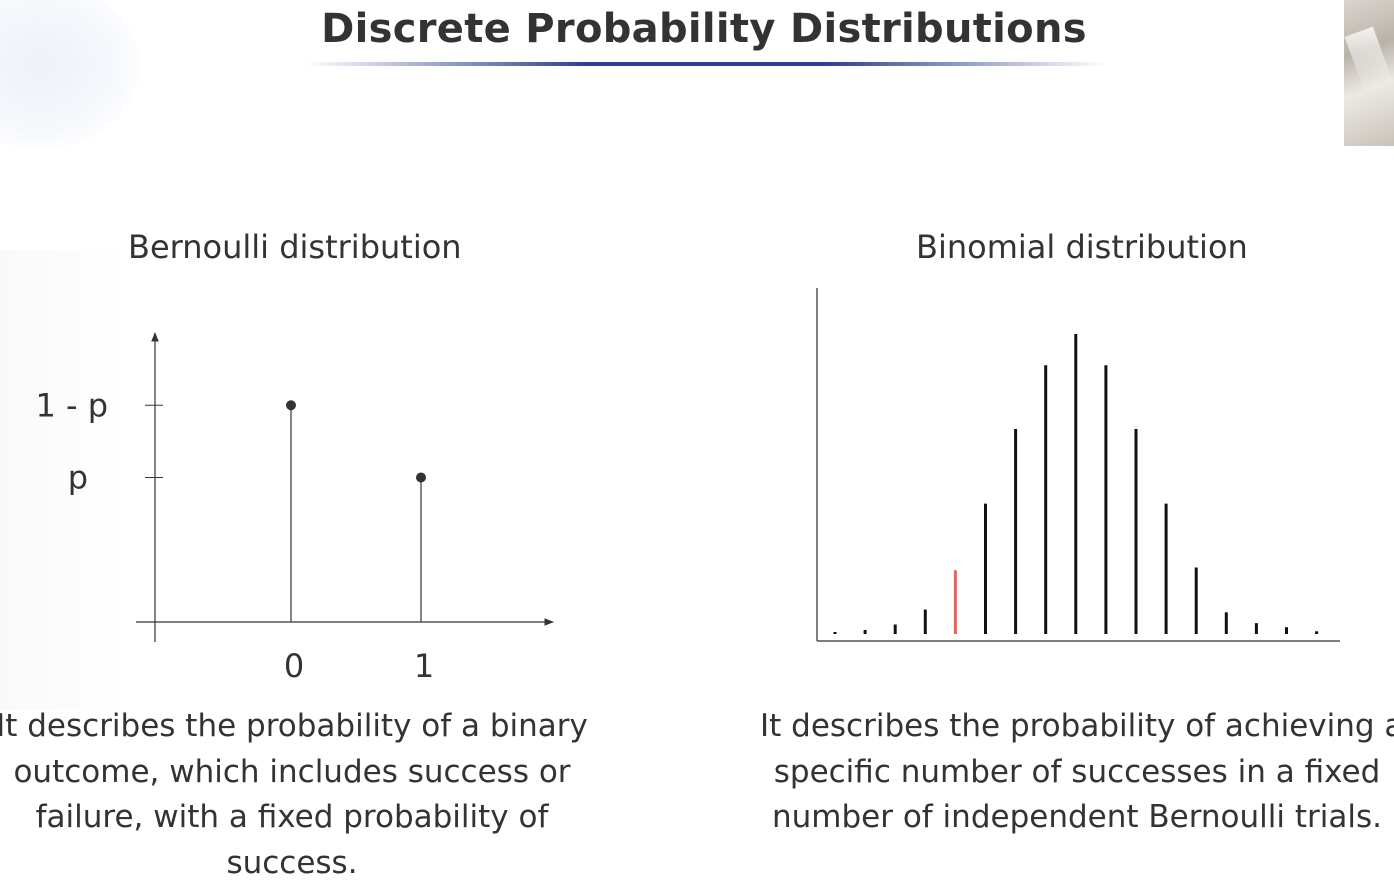 The height and width of the screenshot is (886, 1394). I want to click on bernoulli-x-tick-label: 0, so click(294, 666).